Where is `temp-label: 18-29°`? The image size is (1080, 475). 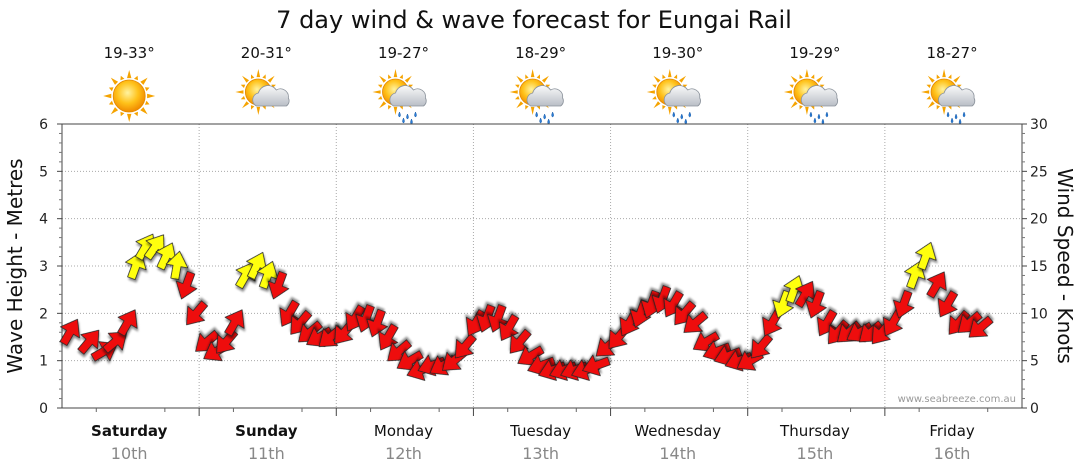 temp-label: 18-29° is located at coordinates (540, 53).